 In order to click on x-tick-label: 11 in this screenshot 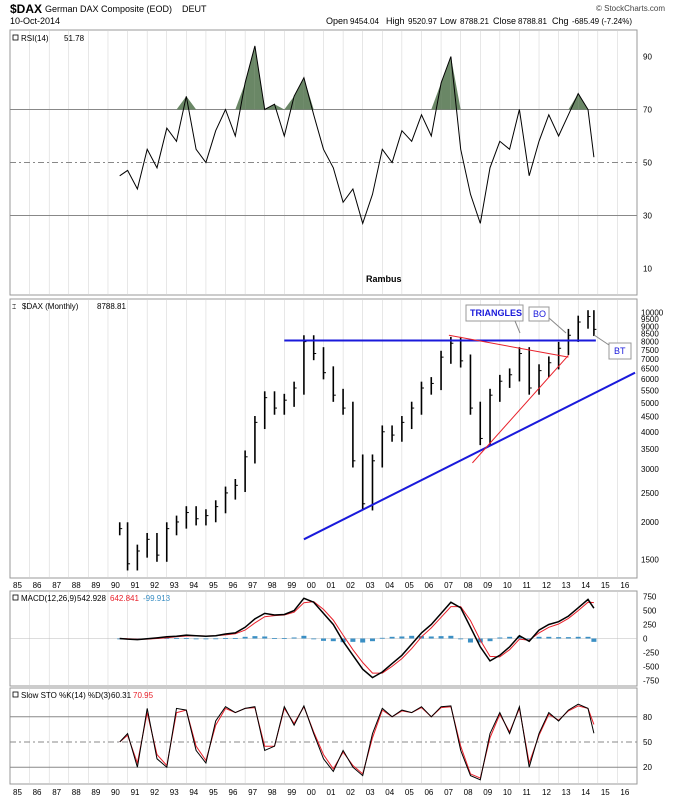, I will do `click(526, 585)`.